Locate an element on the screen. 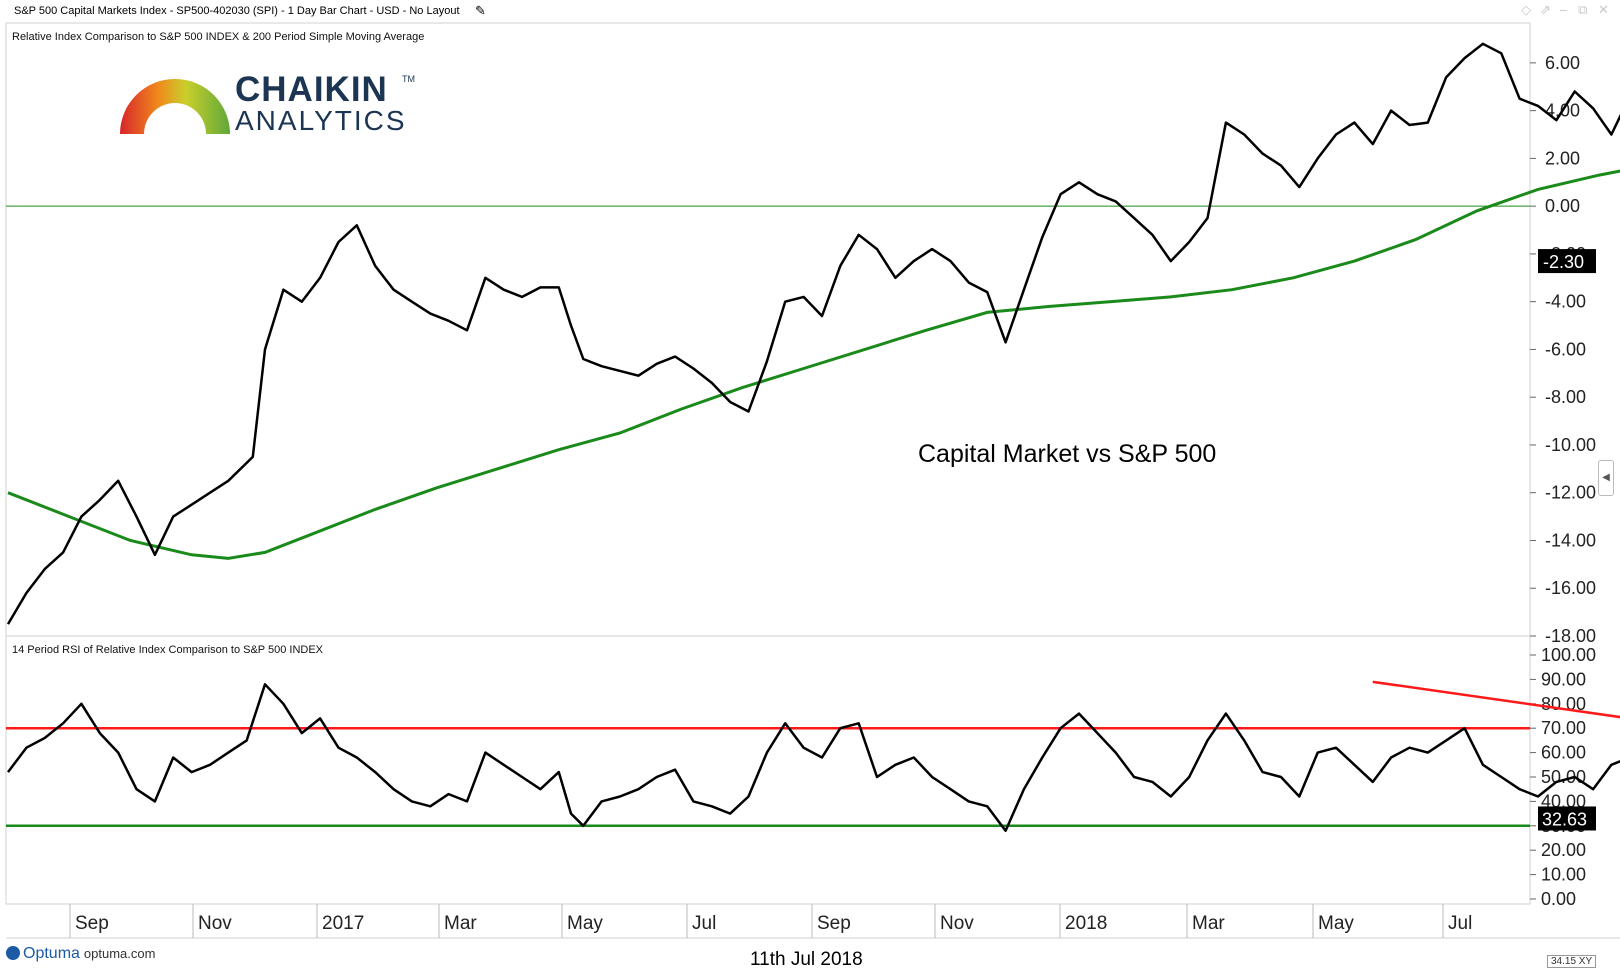 The width and height of the screenshot is (1620, 972). chaikin-analytics-logo: CHAIKIN TM ANALYTICS is located at coordinates (273, 106).